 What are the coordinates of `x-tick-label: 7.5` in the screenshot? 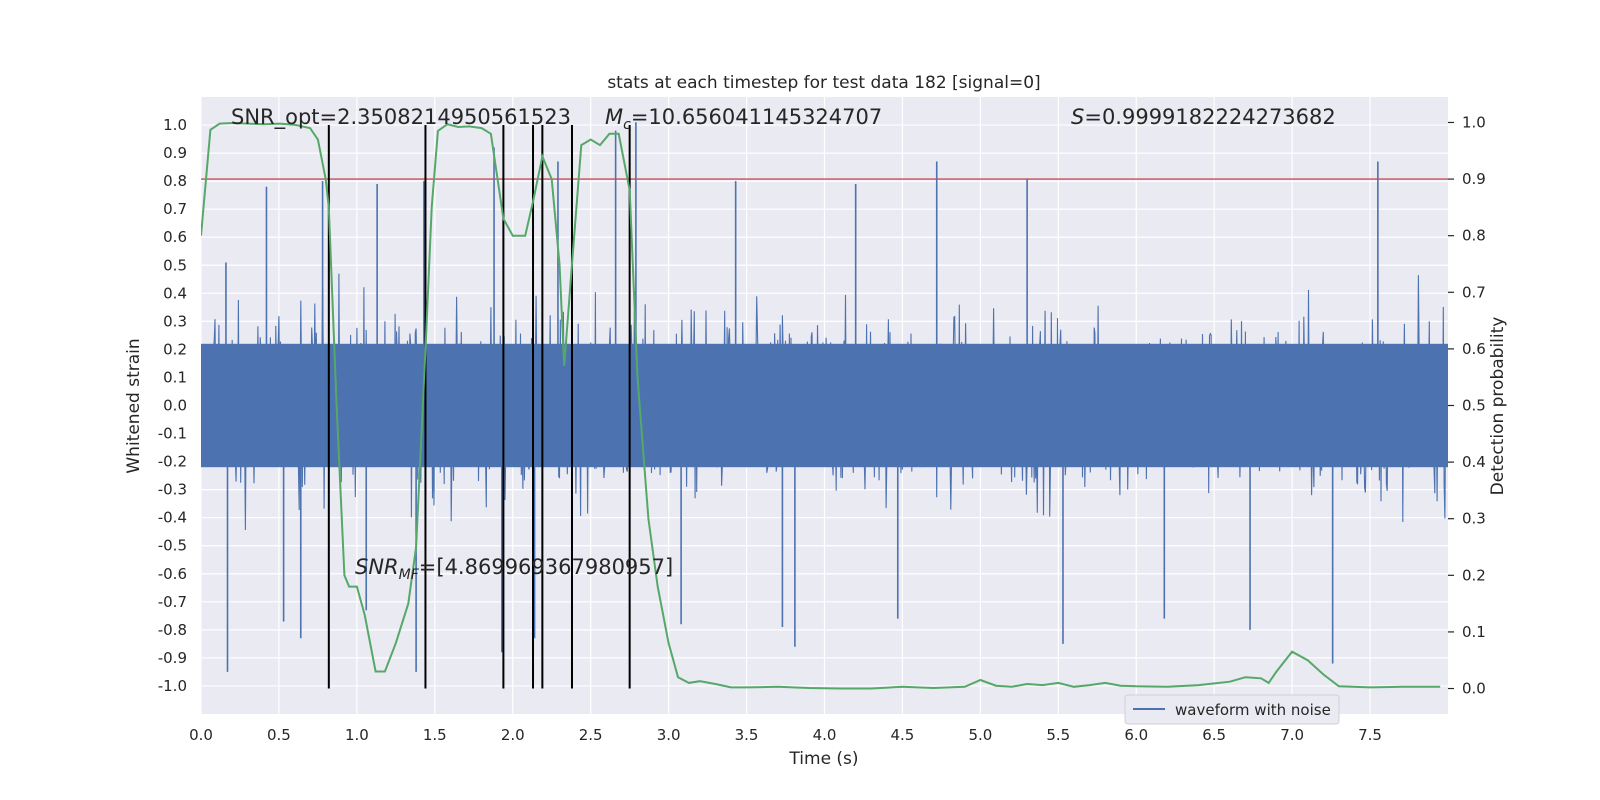 It's located at (1370, 735).